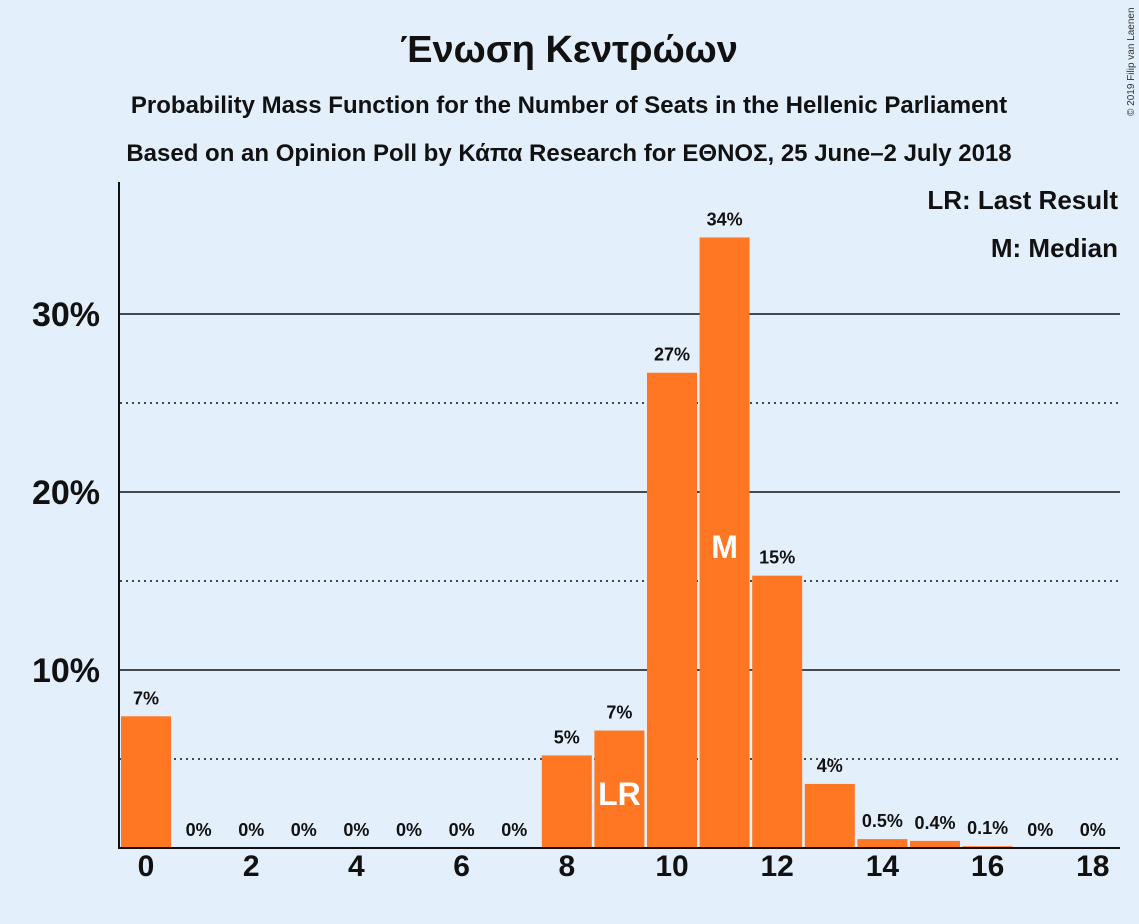 This screenshot has height=924, width=1139. What do you see at coordinates (66, 671) in the screenshot?
I see `y-tick-label: 10%` at bounding box center [66, 671].